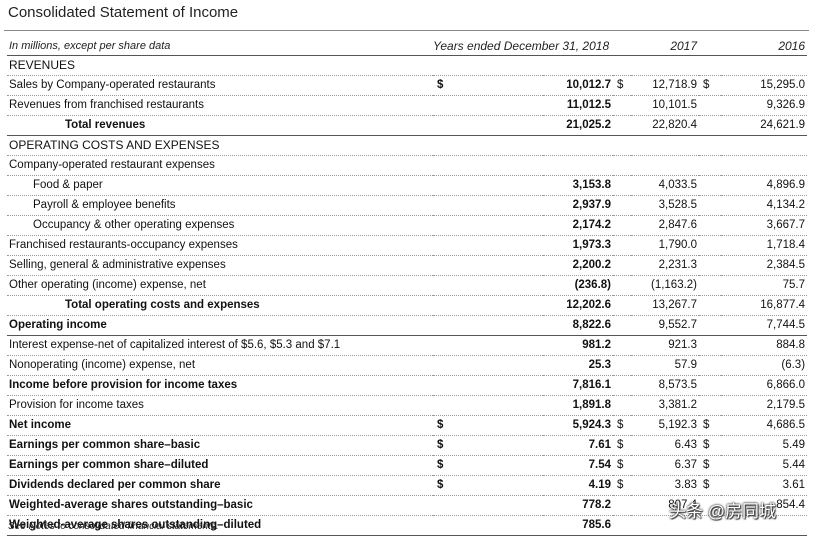  I want to click on row-label: OPERATING COSTS AND EXPENSES, so click(220, 145).